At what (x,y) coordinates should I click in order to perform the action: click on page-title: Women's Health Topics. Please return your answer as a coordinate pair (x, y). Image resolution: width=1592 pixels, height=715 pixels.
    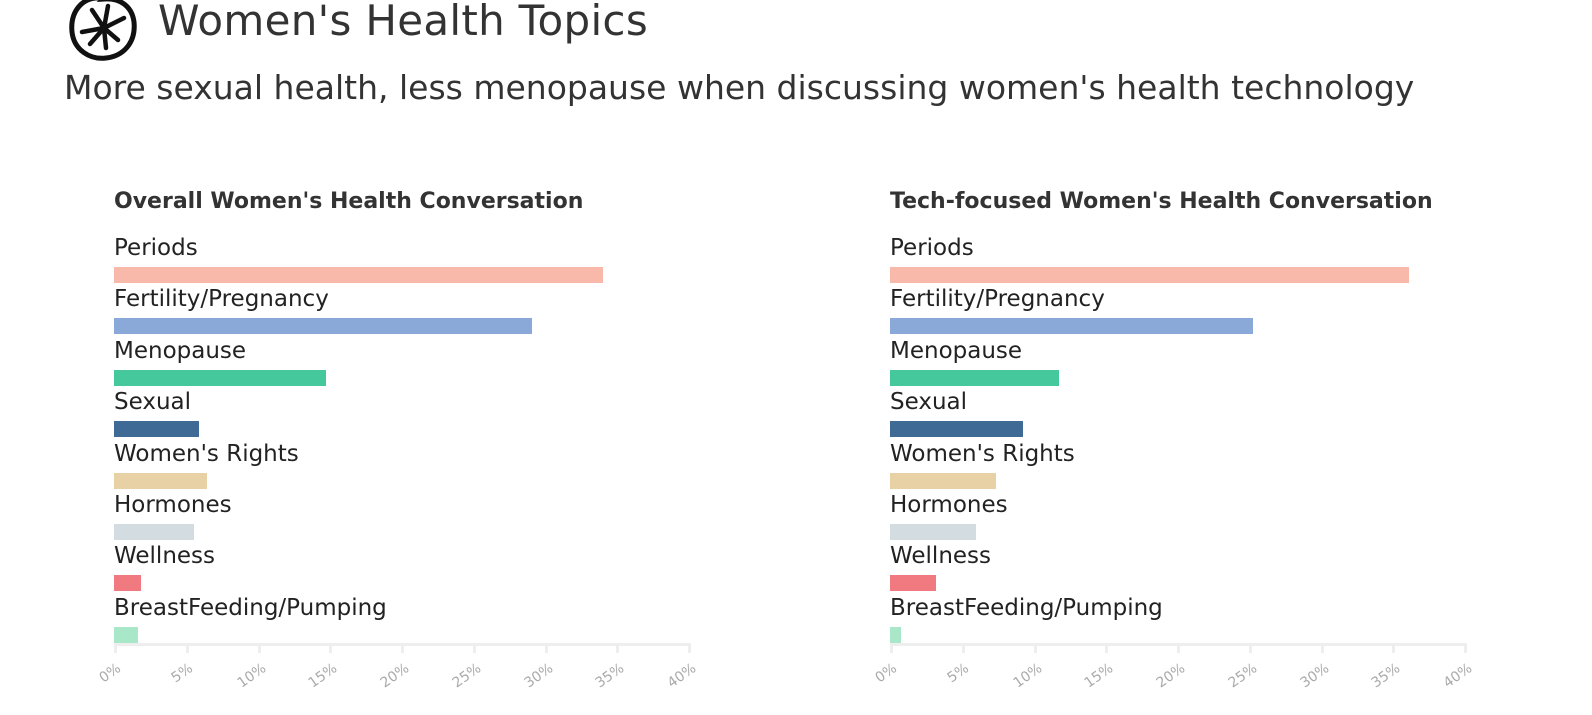
    Looking at the image, I should click on (403, 22).